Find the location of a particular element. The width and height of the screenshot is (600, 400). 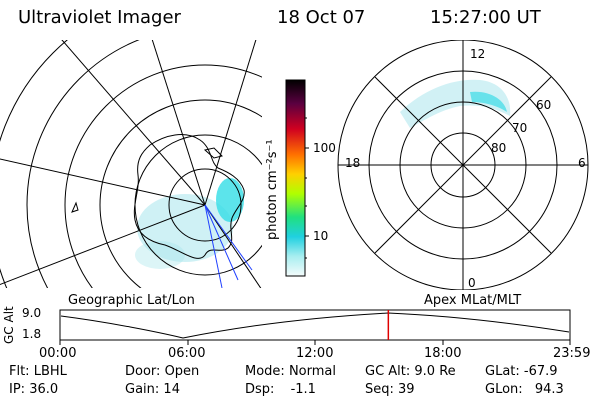

status-mode: Mode: Normal is located at coordinates (290, 371).